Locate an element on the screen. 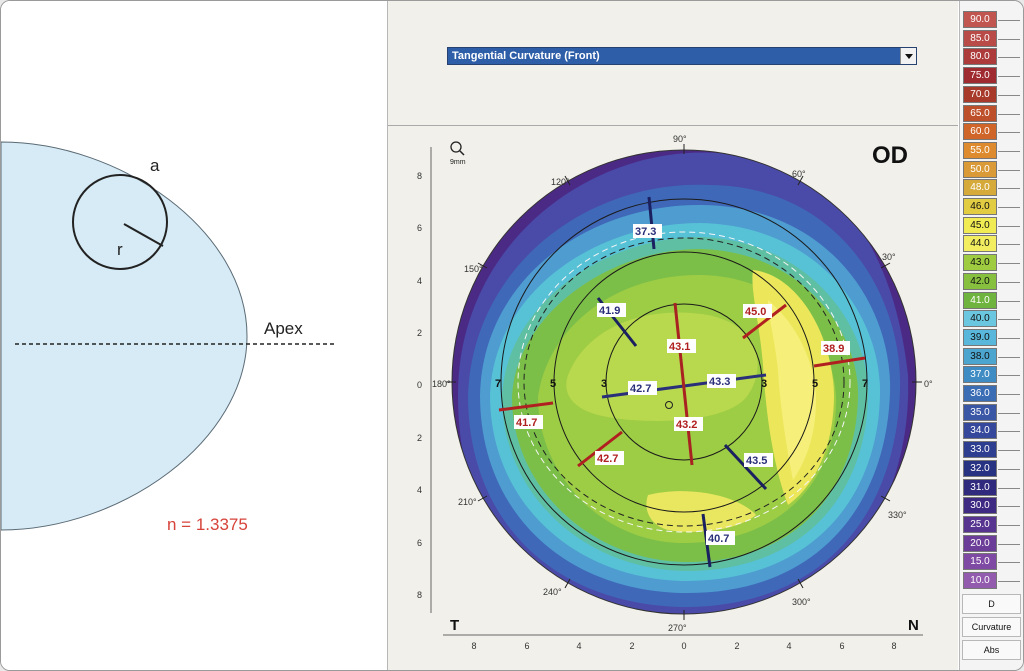 Image resolution: width=1024 pixels, height=671 pixels. scale-value: 38.0 is located at coordinates (980, 356).